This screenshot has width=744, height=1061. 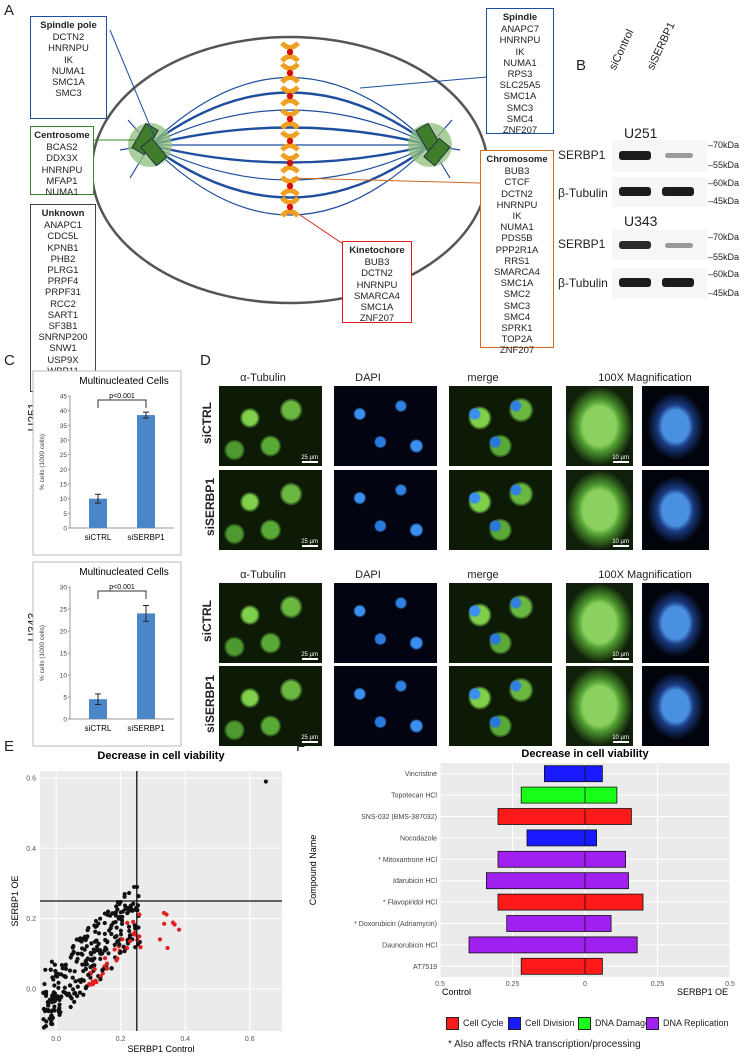 What do you see at coordinates (583, 193) in the screenshot?
I see `protein-tubulin-u251: β-Tubulin` at bounding box center [583, 193].